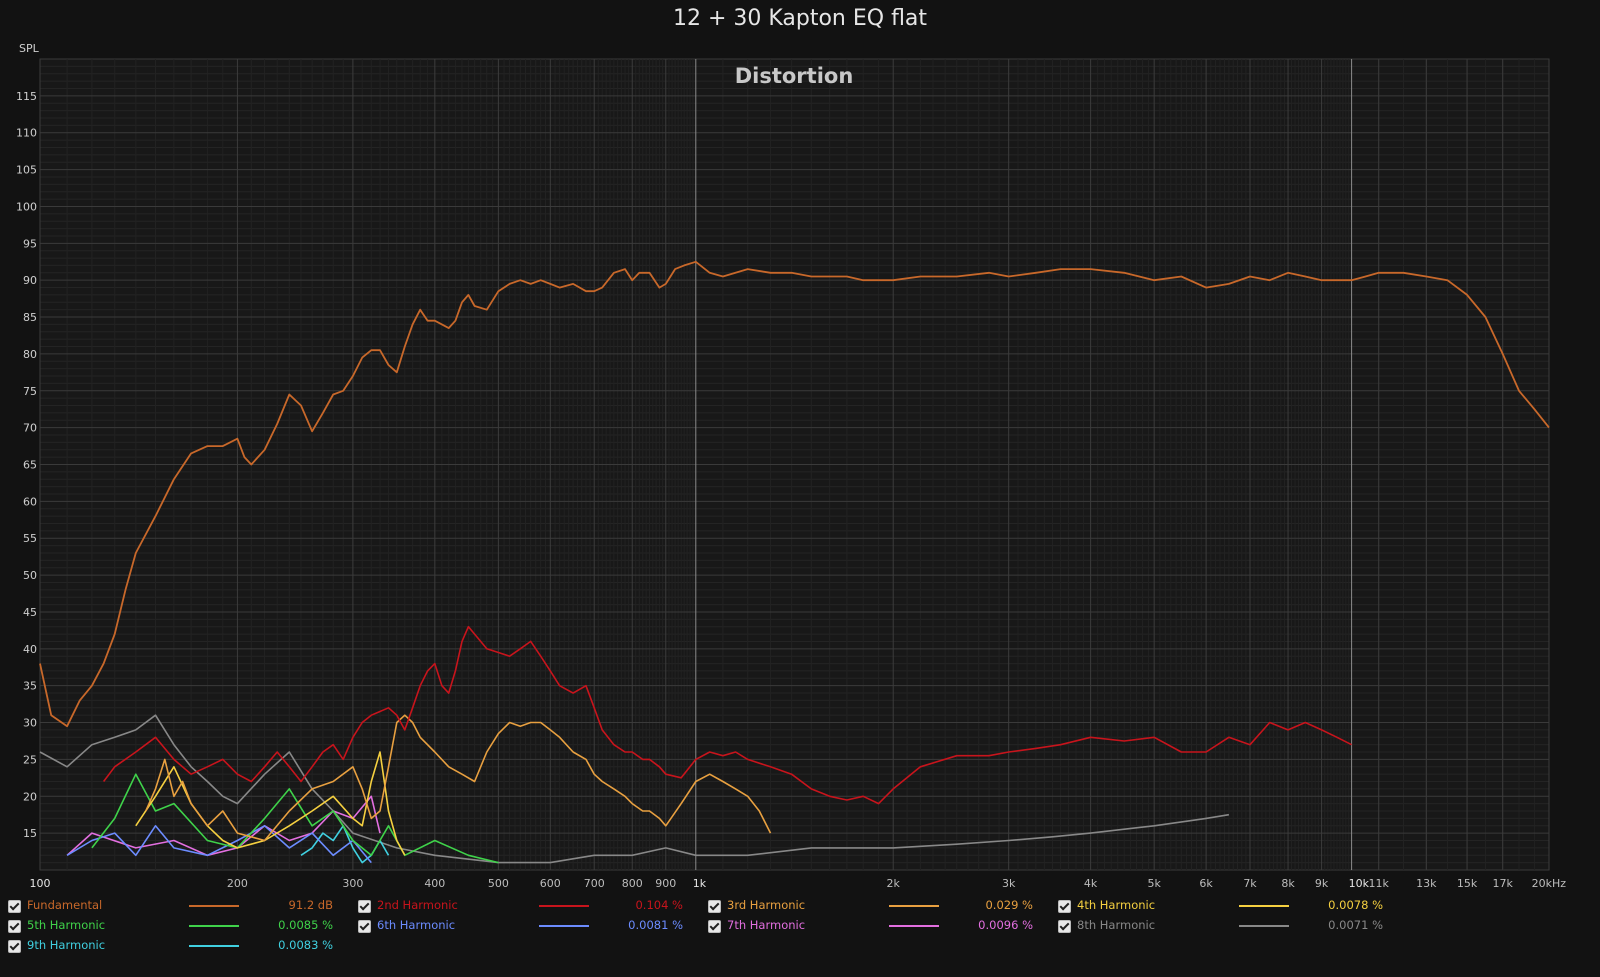 The height and width of the screenshot is (977, 1600). What do you see at coordinates (1154, 883) in the screenshot?
I see `x-tick-label: 5k` at bounding box center [1154, 883].